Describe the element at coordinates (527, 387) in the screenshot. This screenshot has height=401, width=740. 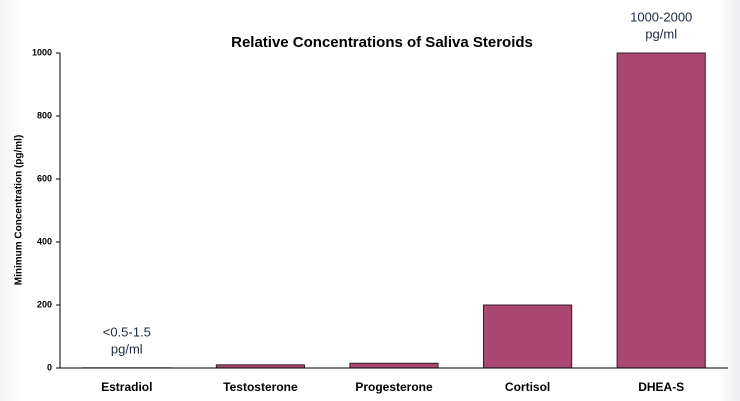
I see `x-tick-label: Cortisol` at that location.